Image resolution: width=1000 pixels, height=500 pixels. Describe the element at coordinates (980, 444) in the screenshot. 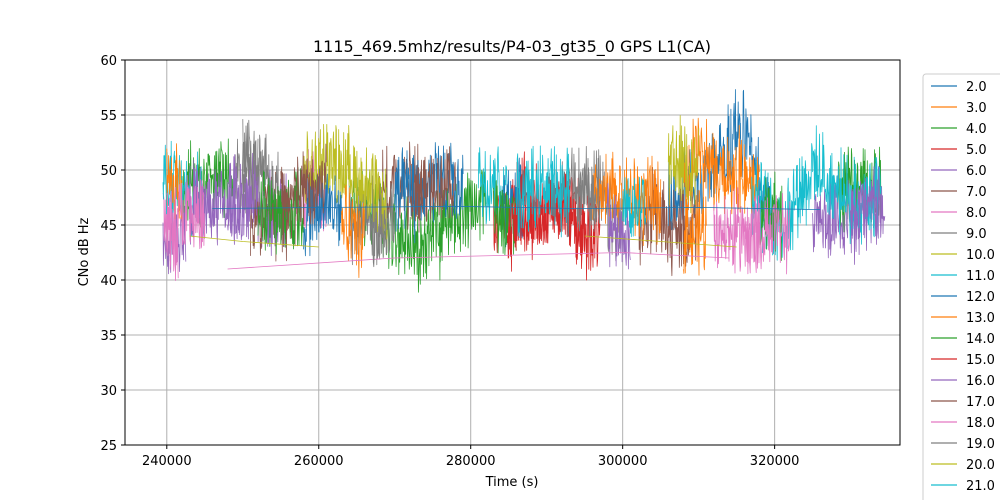

I see `legend-label: 19.0` at that location.